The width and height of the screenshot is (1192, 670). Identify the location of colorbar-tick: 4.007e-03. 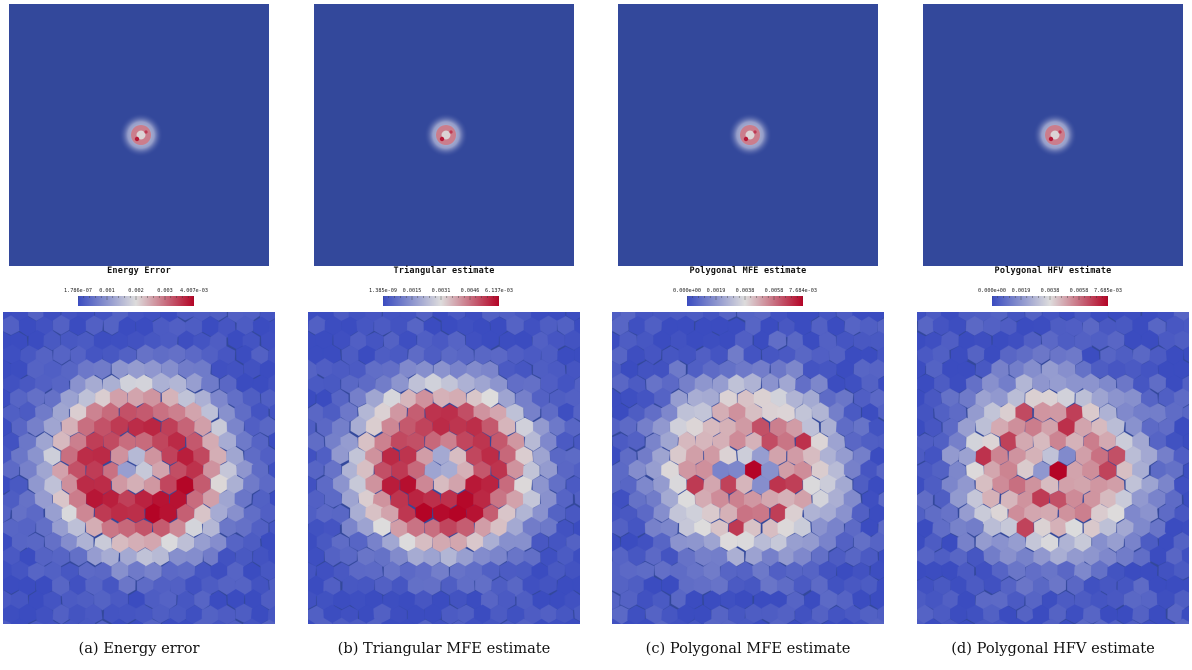
(194, 291).